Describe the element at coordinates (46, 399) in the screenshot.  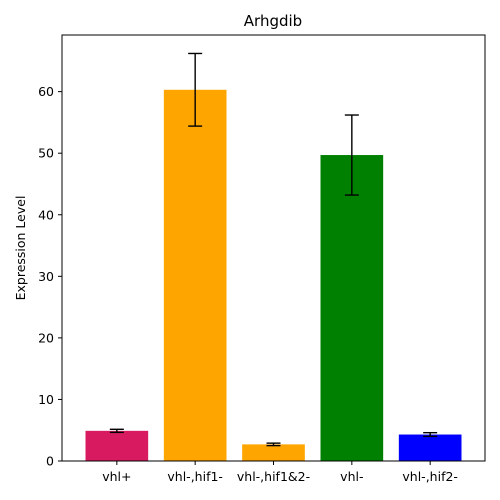
I see `y-tick-label-1: 10` at that location.